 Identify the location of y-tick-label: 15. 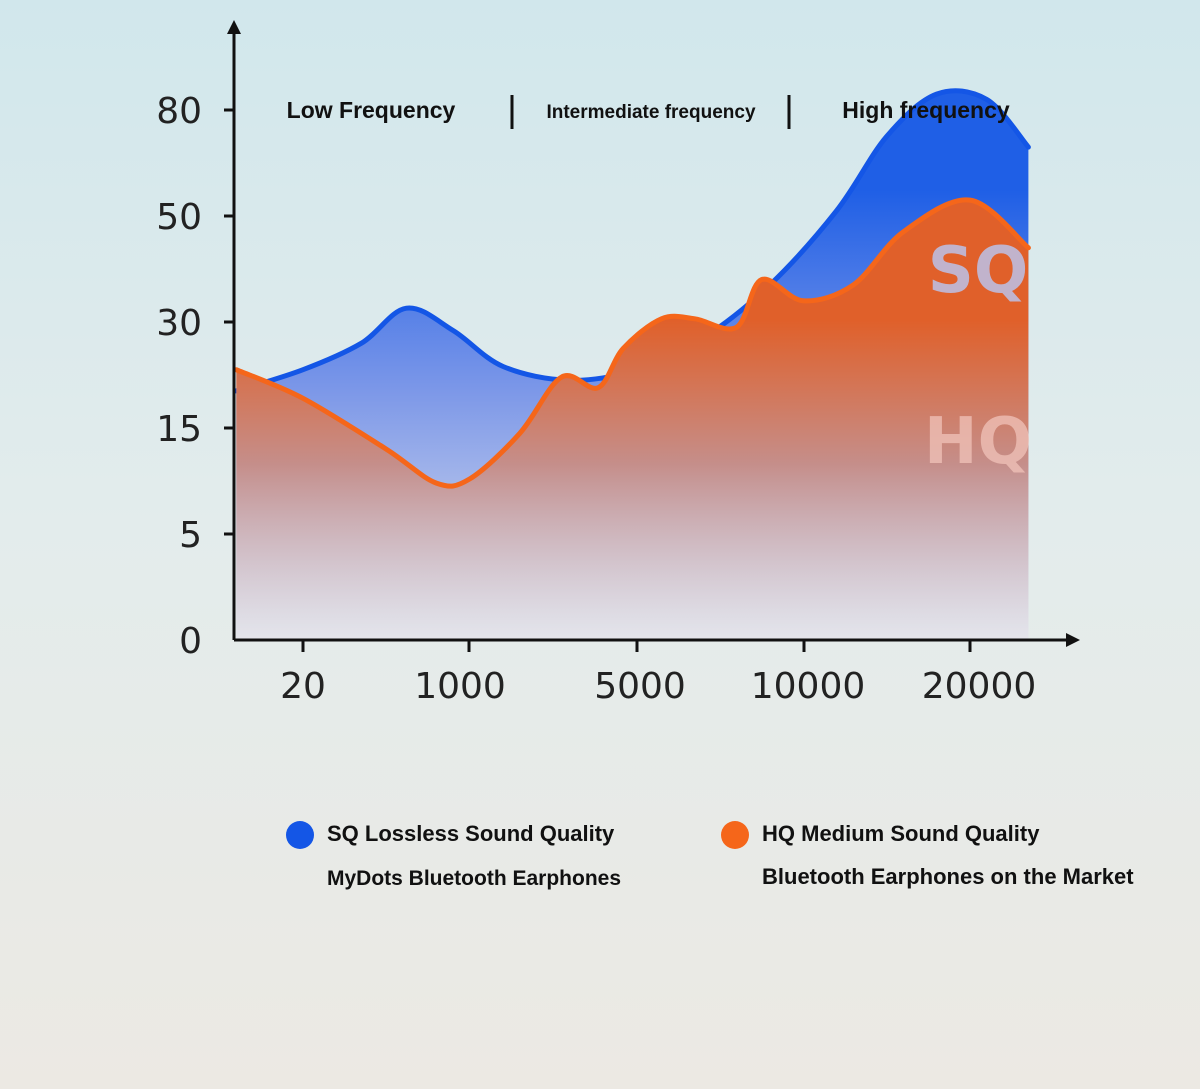
(179, 429).